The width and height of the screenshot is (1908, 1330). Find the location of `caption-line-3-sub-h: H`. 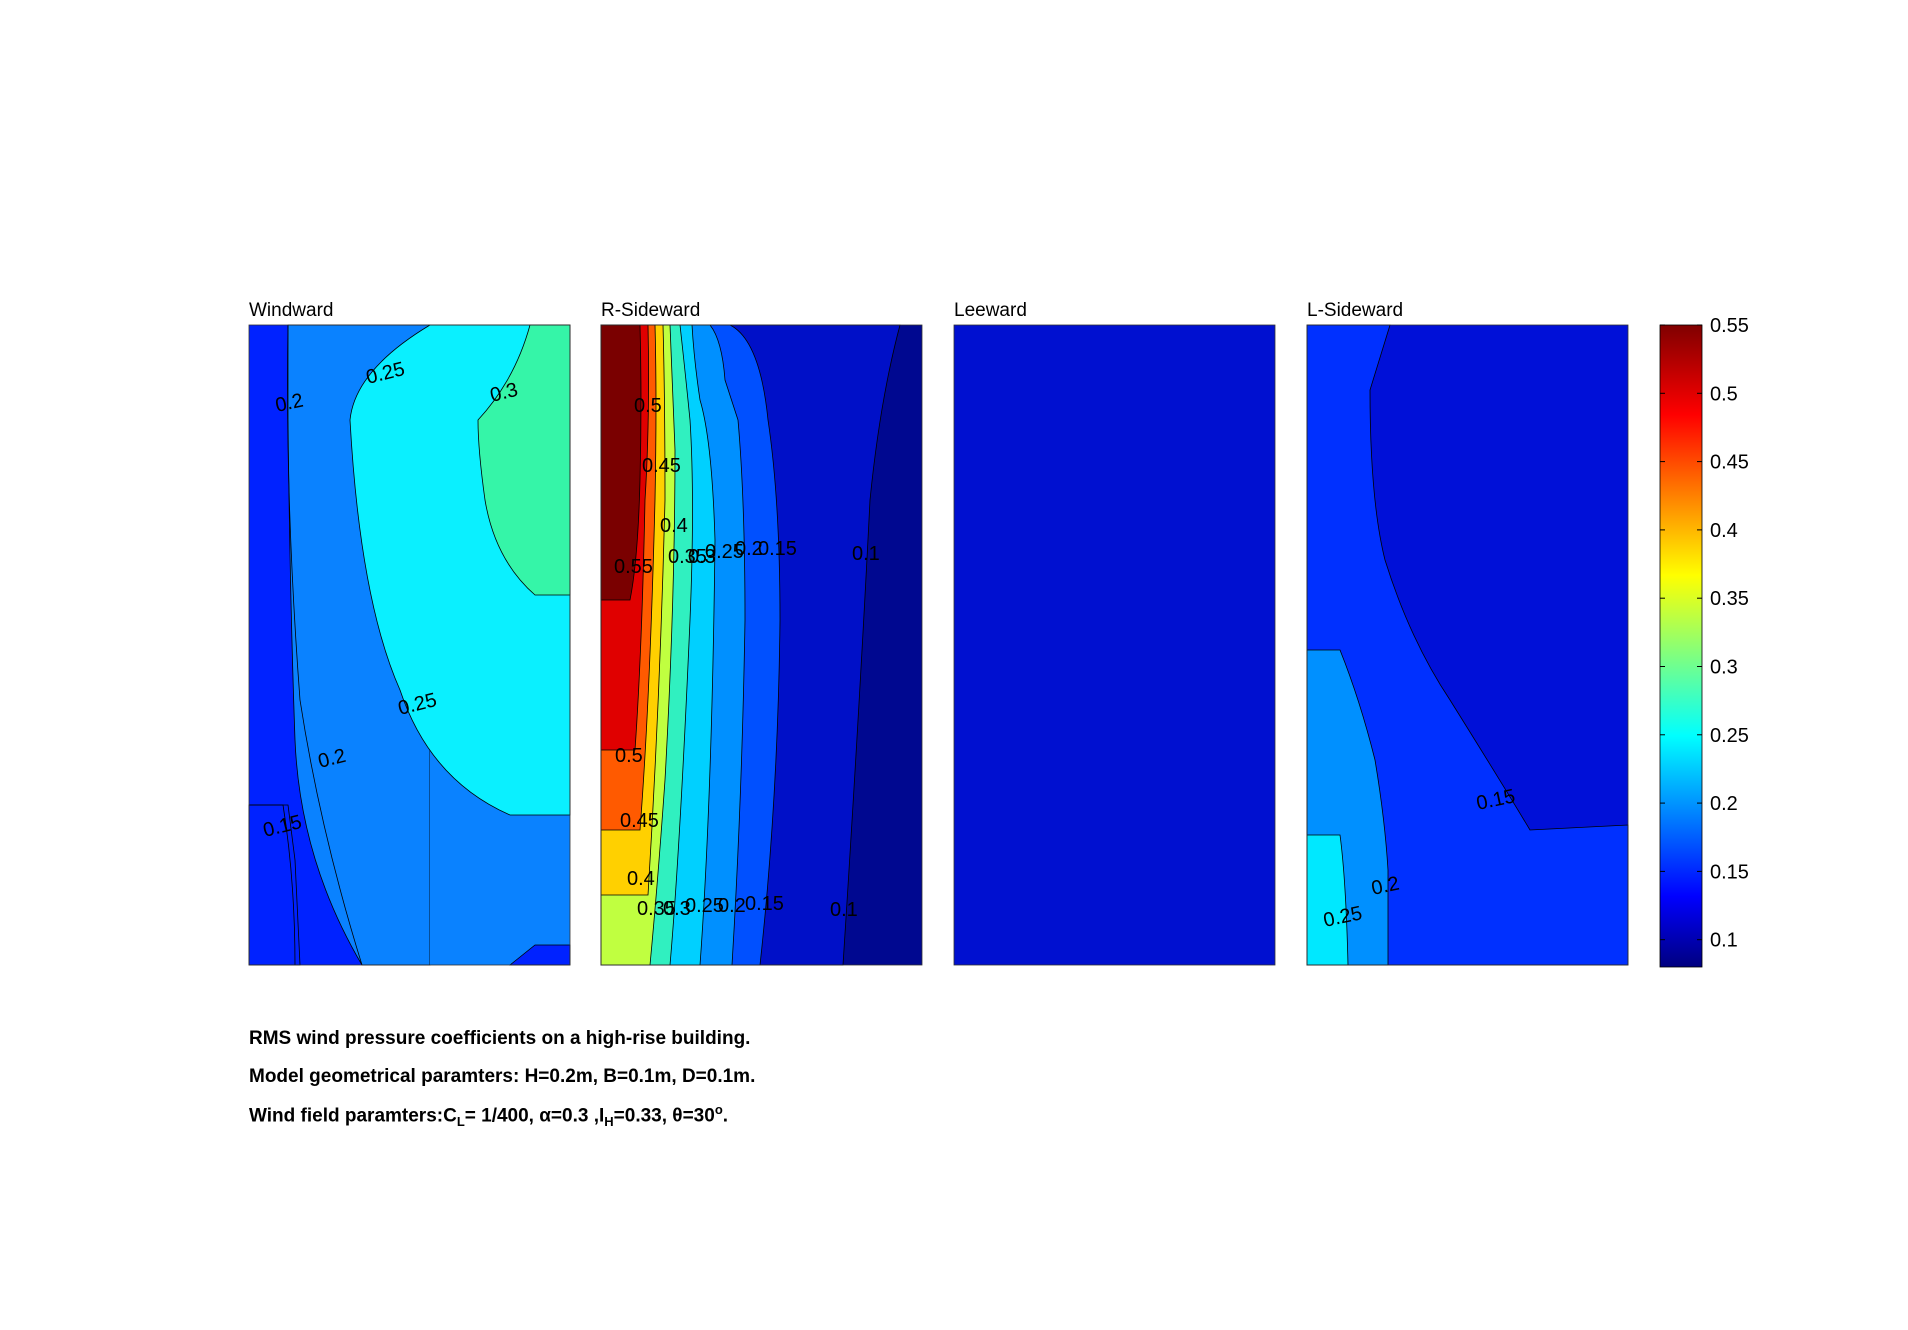

caption-line-3-sub-h: H is located at coordinates (609, 1122).